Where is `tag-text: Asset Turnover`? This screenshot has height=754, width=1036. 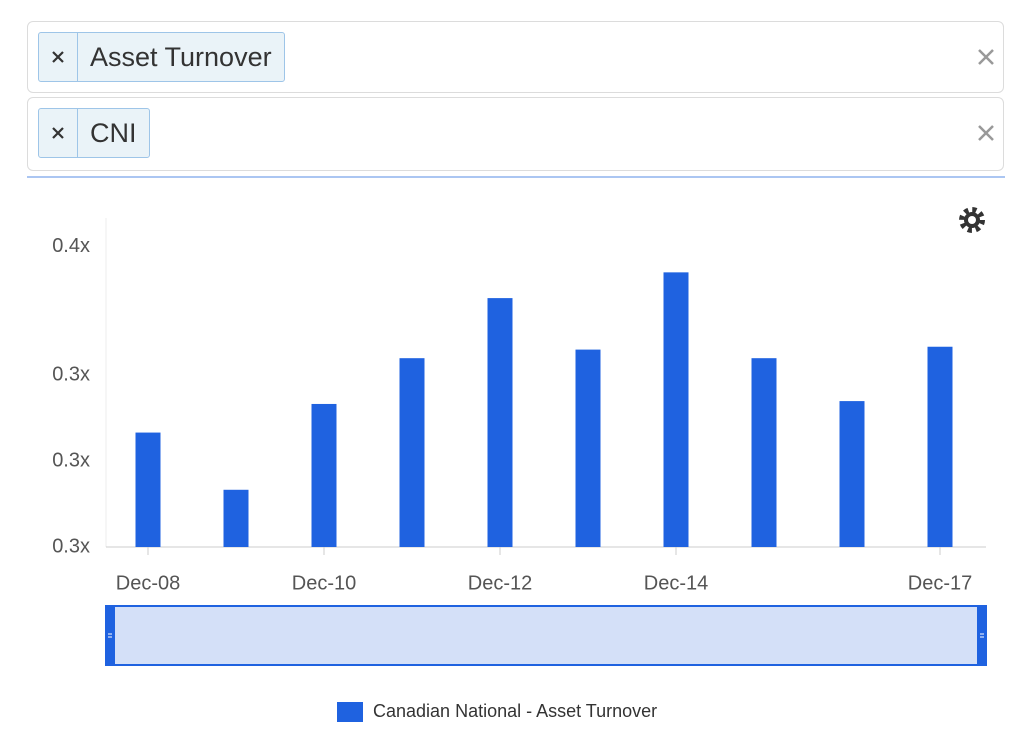
tag-text: Asset Turnover is located at coordinates (181, 56).